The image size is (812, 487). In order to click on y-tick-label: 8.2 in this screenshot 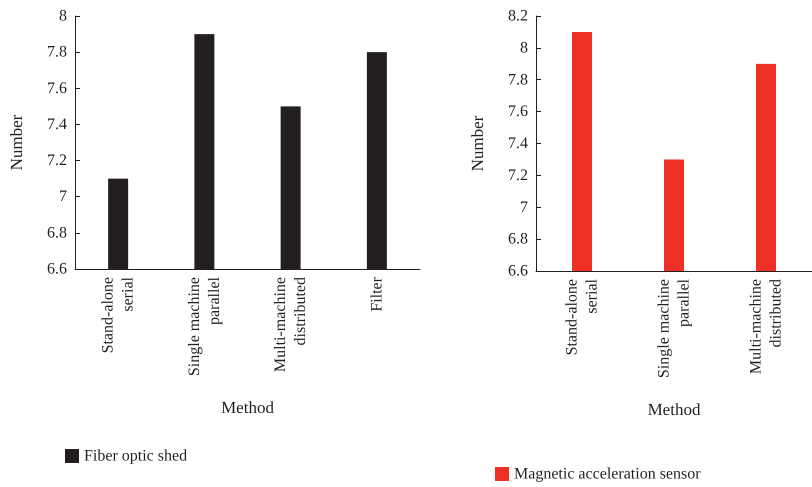, I will do `click(518, 16)`.